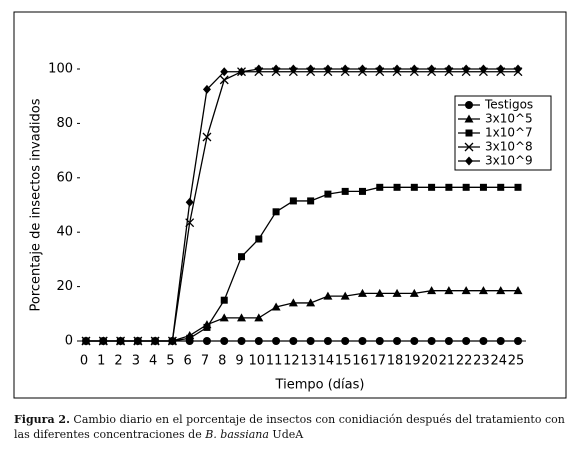  What do you see at coordinates (508, 105) in the screenshot?
I see `legend-label: Testigos` at bounding box center [508, 105].